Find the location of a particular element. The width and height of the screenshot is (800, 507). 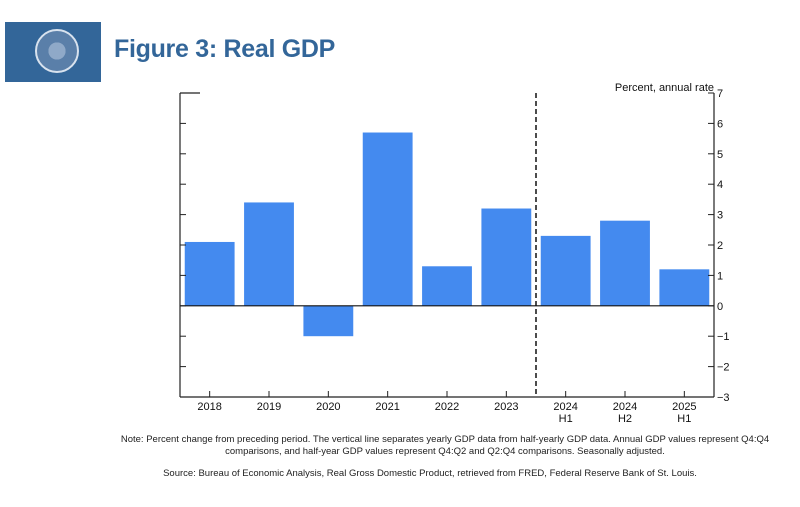

y-tick-label: 2 is located at coordinates (720, 246).